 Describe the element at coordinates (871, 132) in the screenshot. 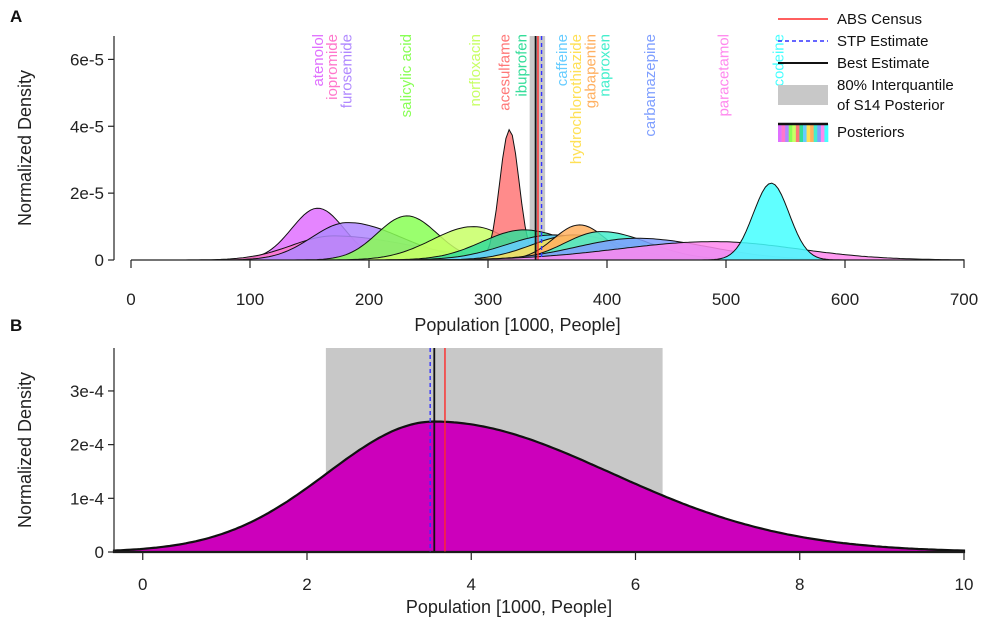

I see `legend-posteriors-label: Posteriors` at that location.